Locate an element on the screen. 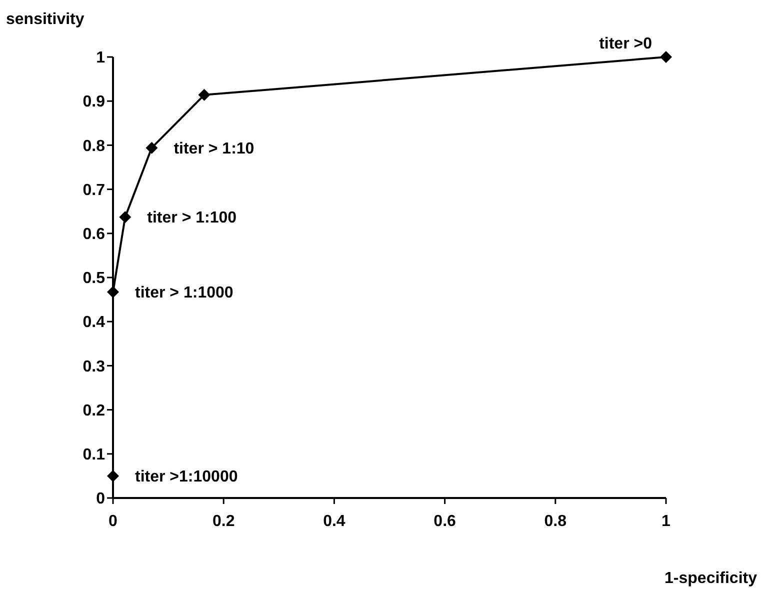  annotation: titer > 1:1000 is located at coordinates (184, 293).